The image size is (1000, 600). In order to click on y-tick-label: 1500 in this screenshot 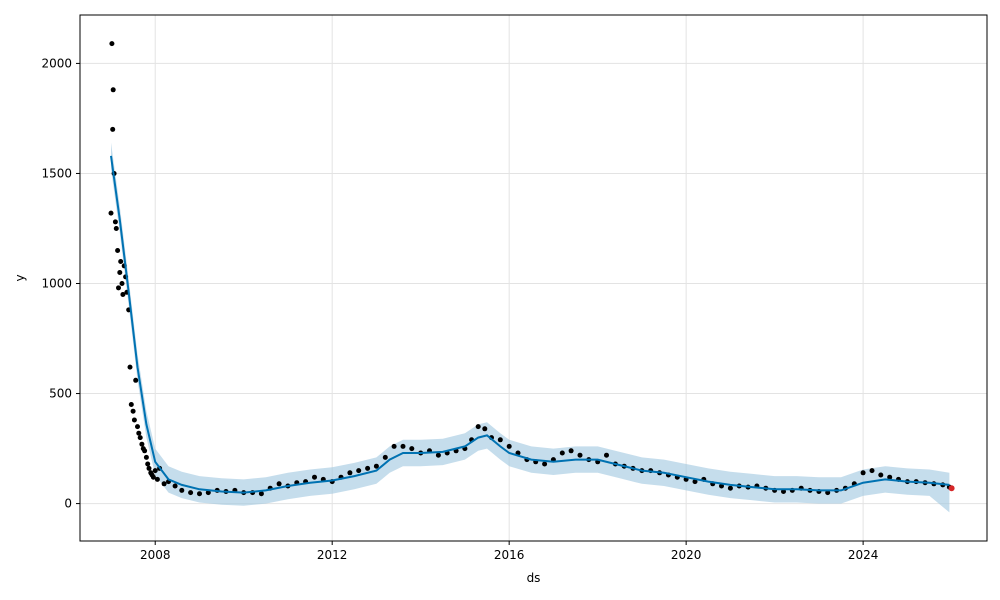, I will do `click(56, 173)`.